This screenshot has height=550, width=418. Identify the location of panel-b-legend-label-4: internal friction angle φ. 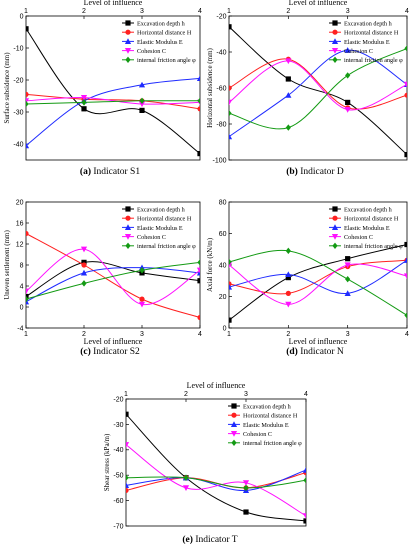
(373, 60).